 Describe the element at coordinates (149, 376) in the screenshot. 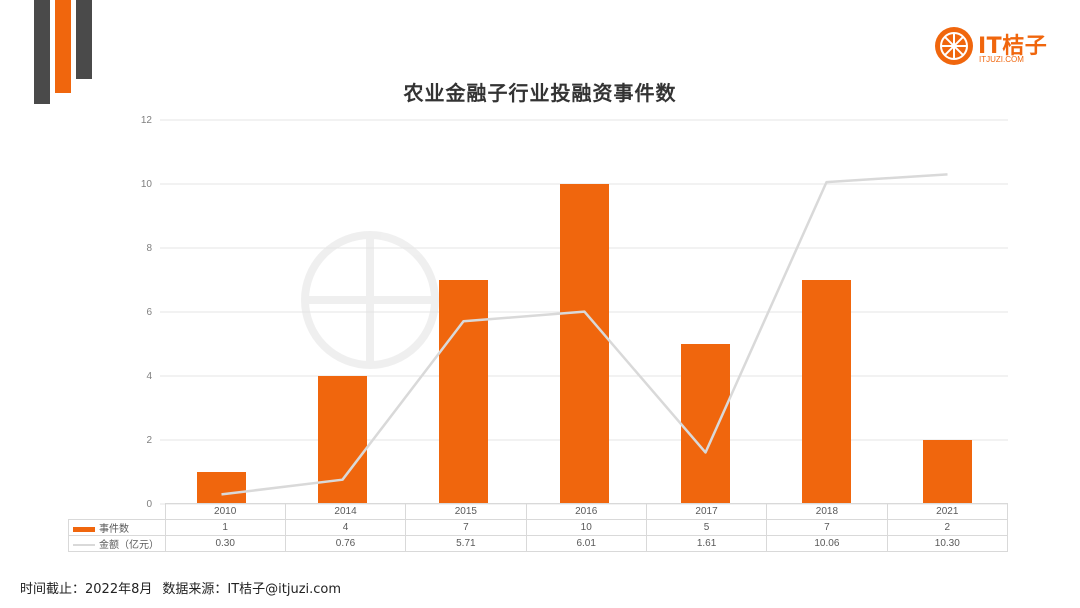

I see `y-tick-label: 4` at that location.